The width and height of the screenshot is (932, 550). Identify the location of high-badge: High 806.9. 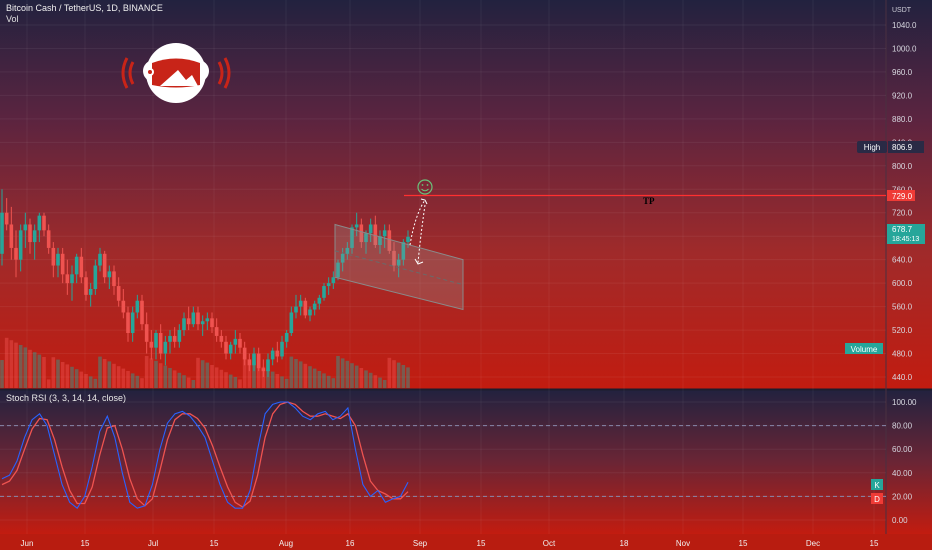
(890, 147).